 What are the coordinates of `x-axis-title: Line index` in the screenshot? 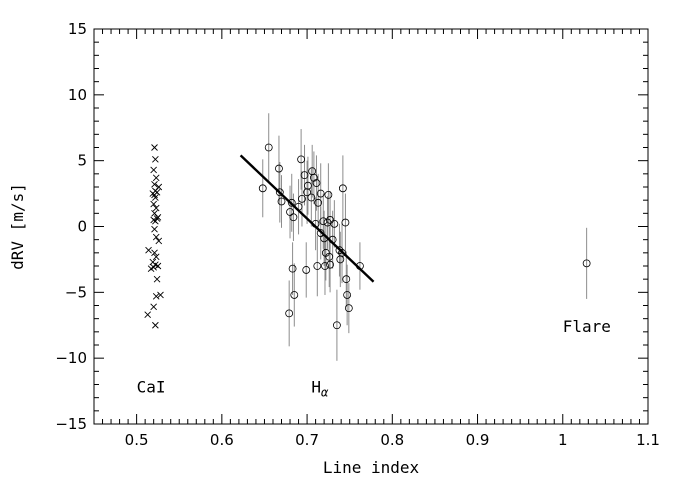 It's located at (371, 467).